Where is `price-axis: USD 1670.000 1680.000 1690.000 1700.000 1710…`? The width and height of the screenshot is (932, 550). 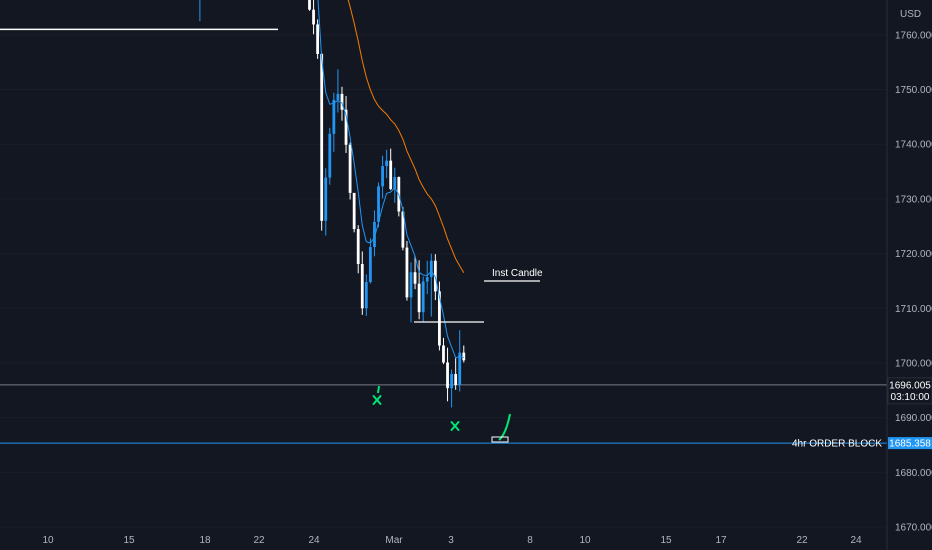
price-axis: USD 1670.000 1680.000 1690.000 1700.000 1710… is located at coordinates (909, 275).